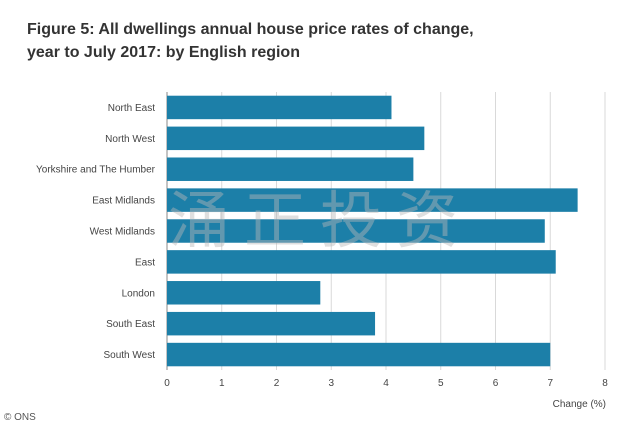 This screenshot has width=634, height=428. I want to click on category-label: South West, so click(129, 355).